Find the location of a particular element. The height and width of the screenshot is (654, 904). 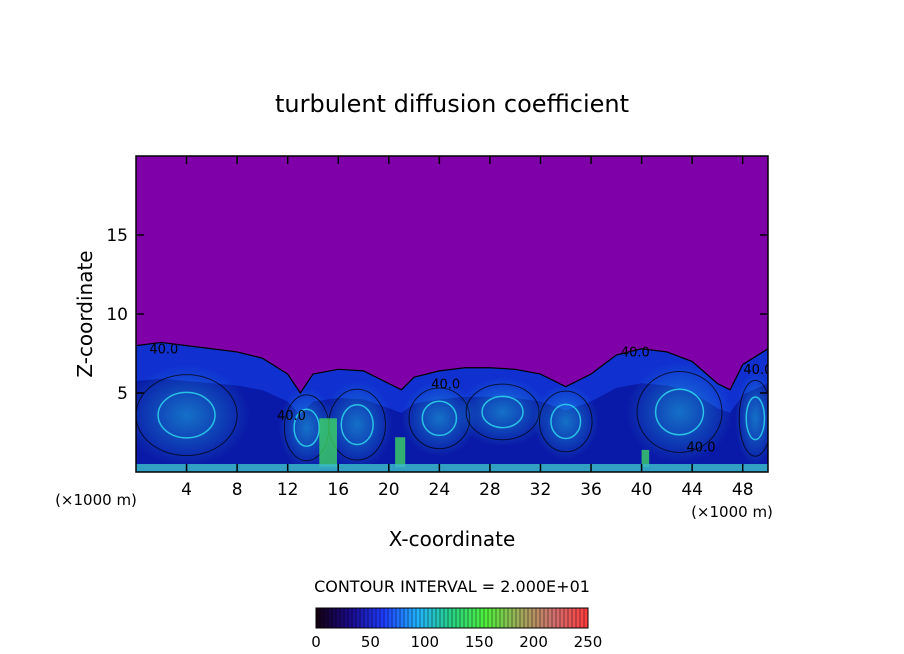

y-tick-label: 15 is located at coordinates (117, 236).